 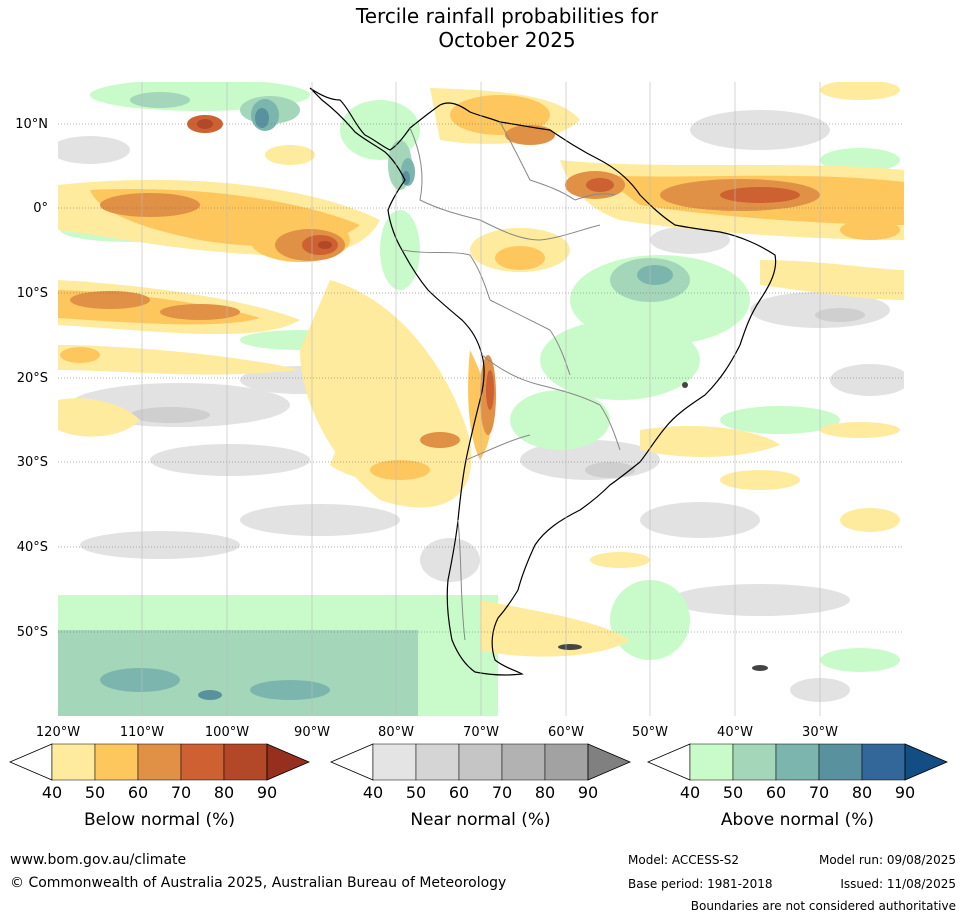 I want to click on near-normal-strong, so click(x=497, y=393).